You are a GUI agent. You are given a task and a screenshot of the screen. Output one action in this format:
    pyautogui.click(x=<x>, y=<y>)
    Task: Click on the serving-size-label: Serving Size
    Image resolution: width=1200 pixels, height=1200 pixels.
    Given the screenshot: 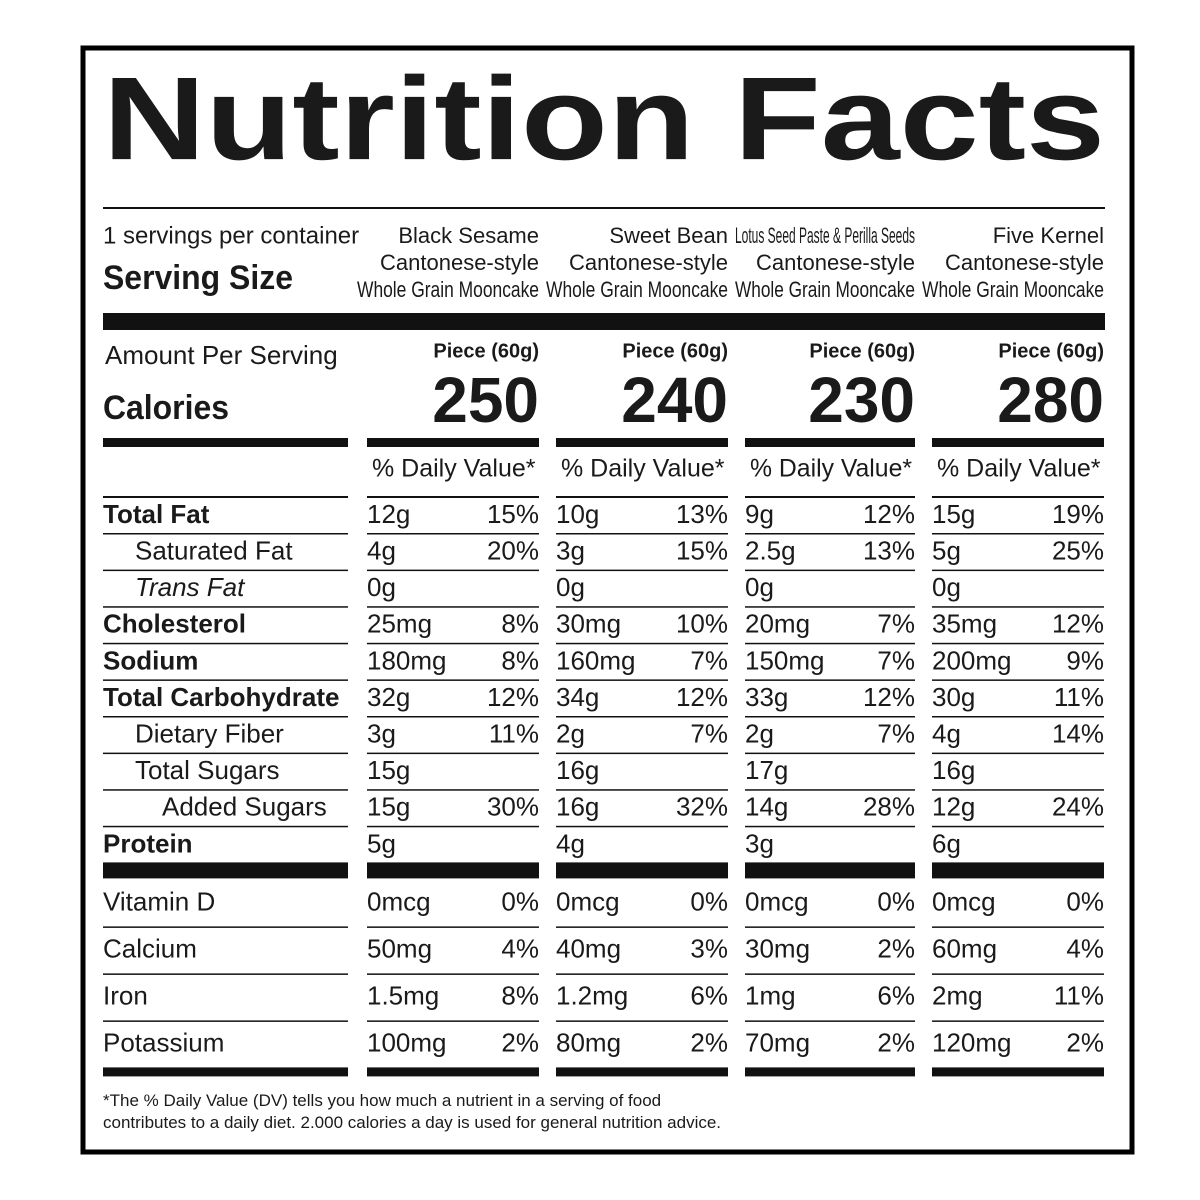 What is the action you would take?
    pyautogui.click(x=198, y=278)
    